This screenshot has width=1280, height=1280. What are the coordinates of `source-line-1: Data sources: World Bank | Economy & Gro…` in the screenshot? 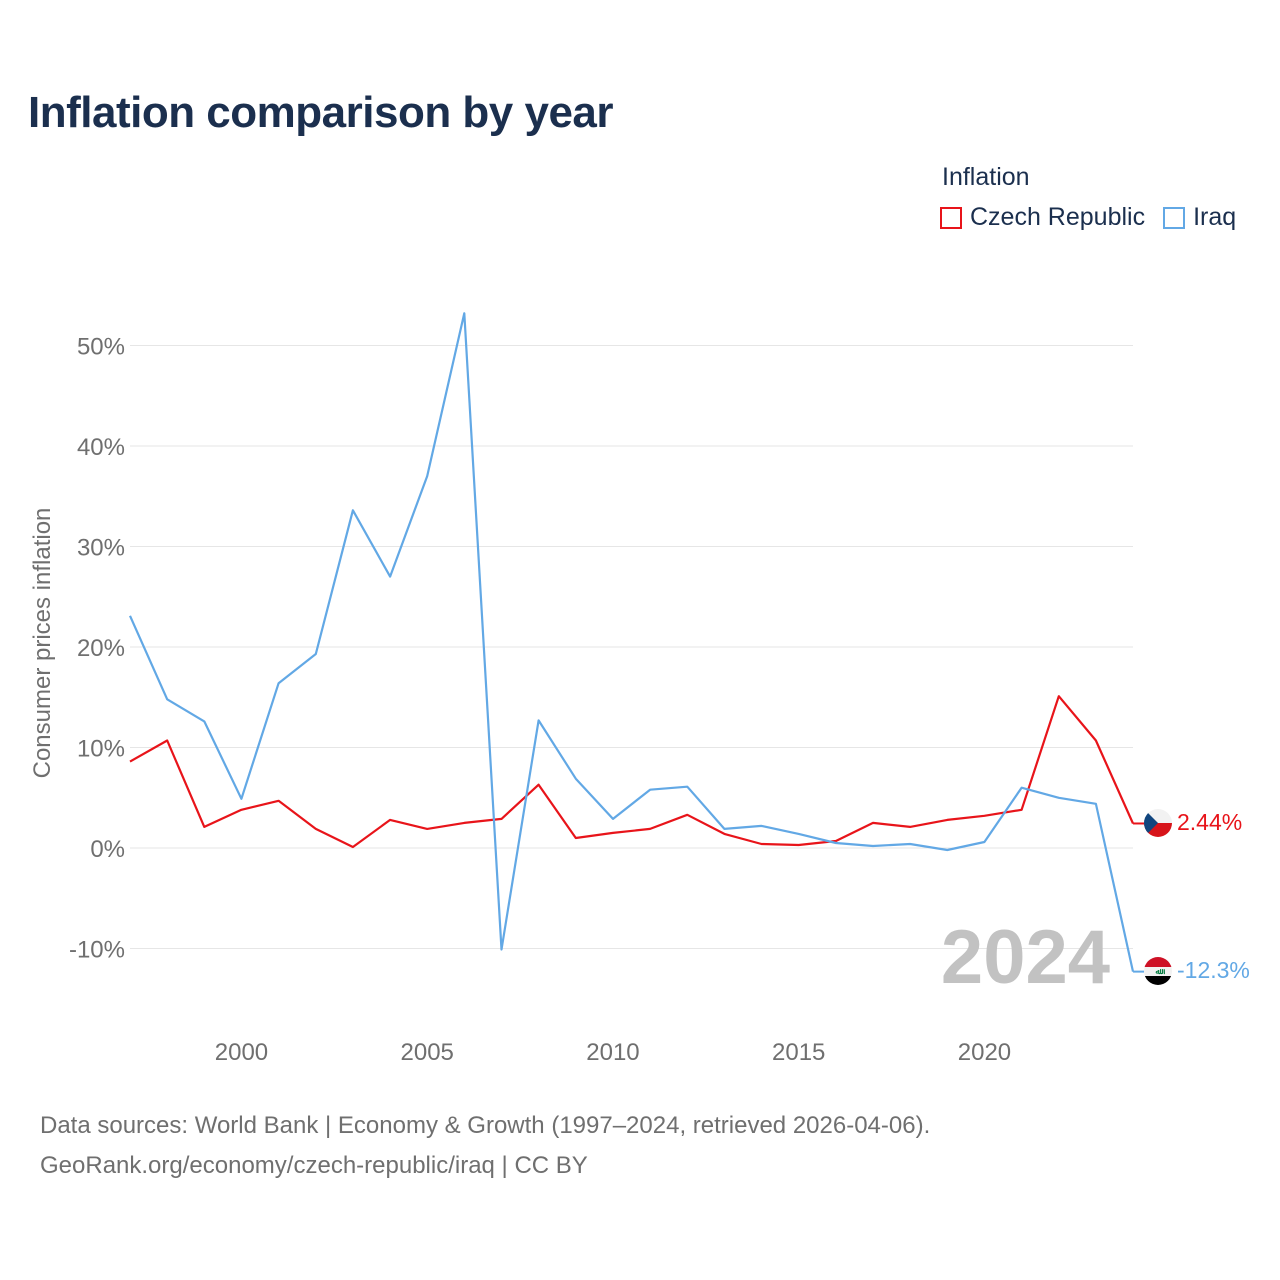 It's located at (485, 1125).